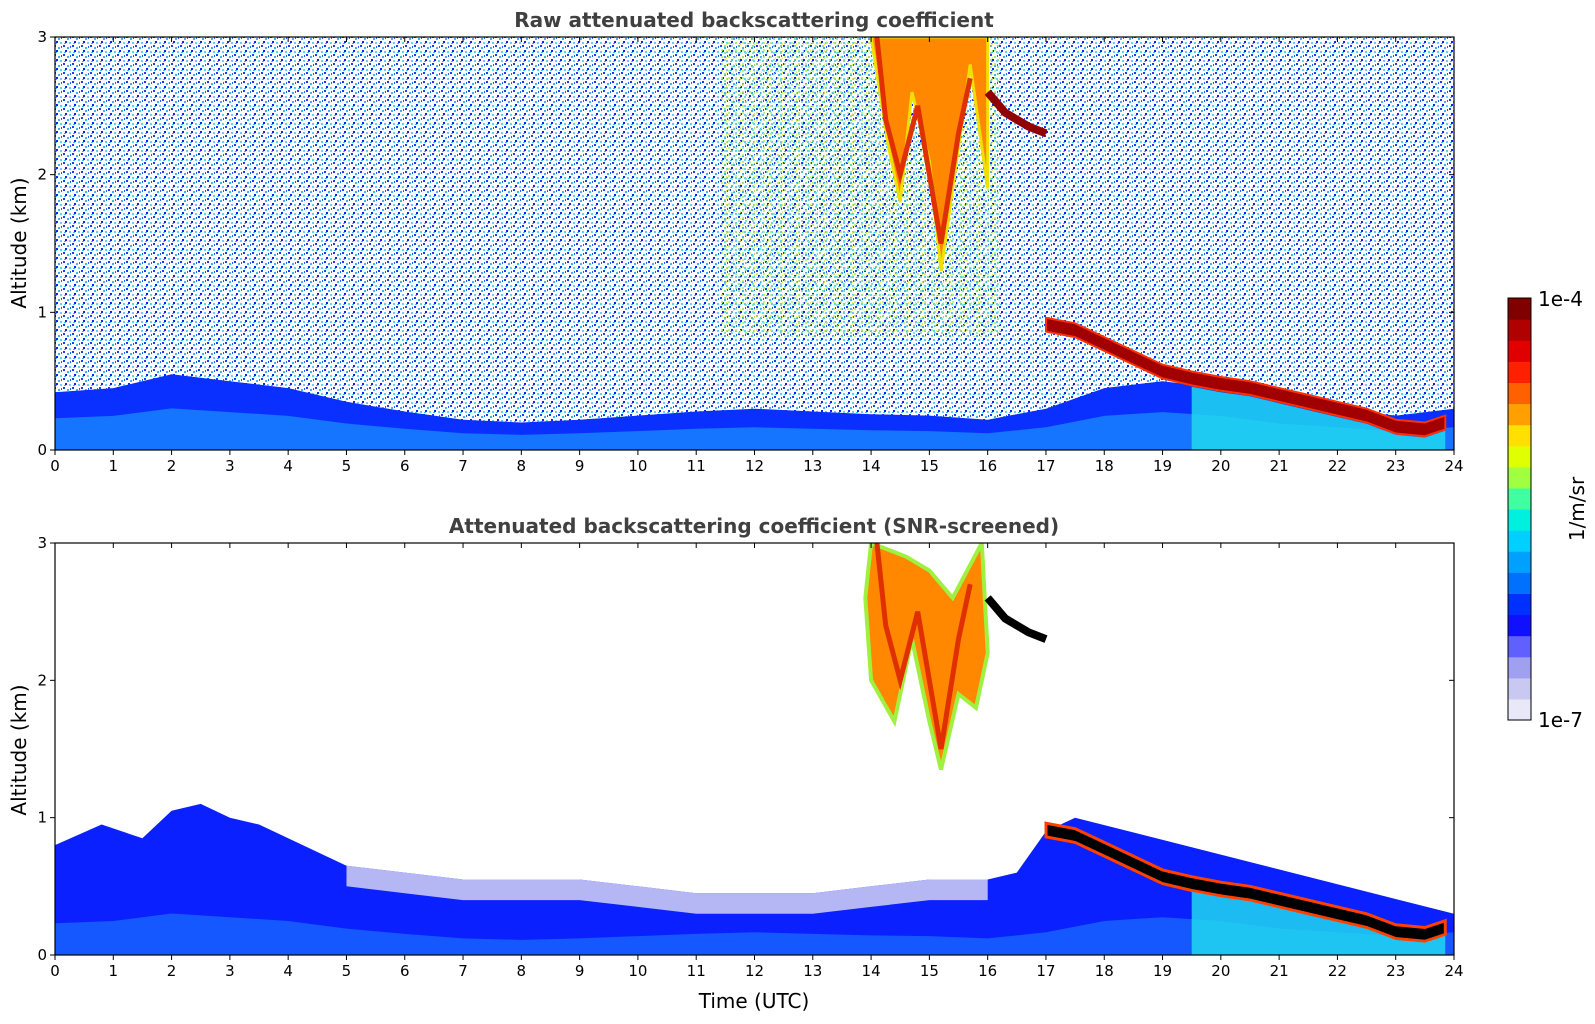 This screenshot has height=1024, width=1595. Describe the element at coordinates (754, 934) in the screenshot. I see `screened-boundary-layer-core` at that location.